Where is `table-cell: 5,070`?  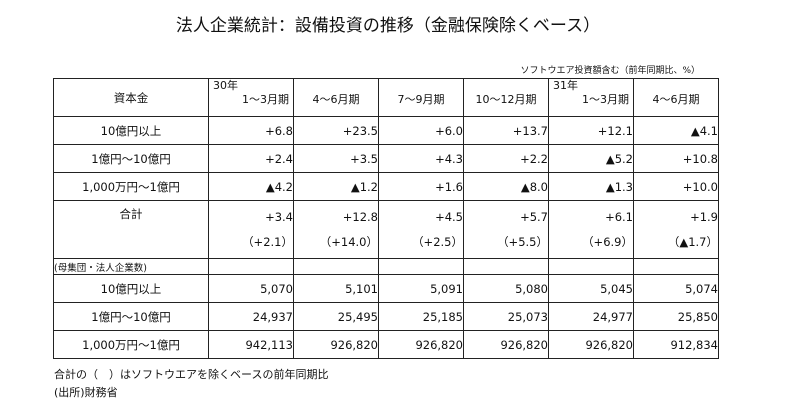
table-cell: 5,070 is located at coordinates (251, 288).